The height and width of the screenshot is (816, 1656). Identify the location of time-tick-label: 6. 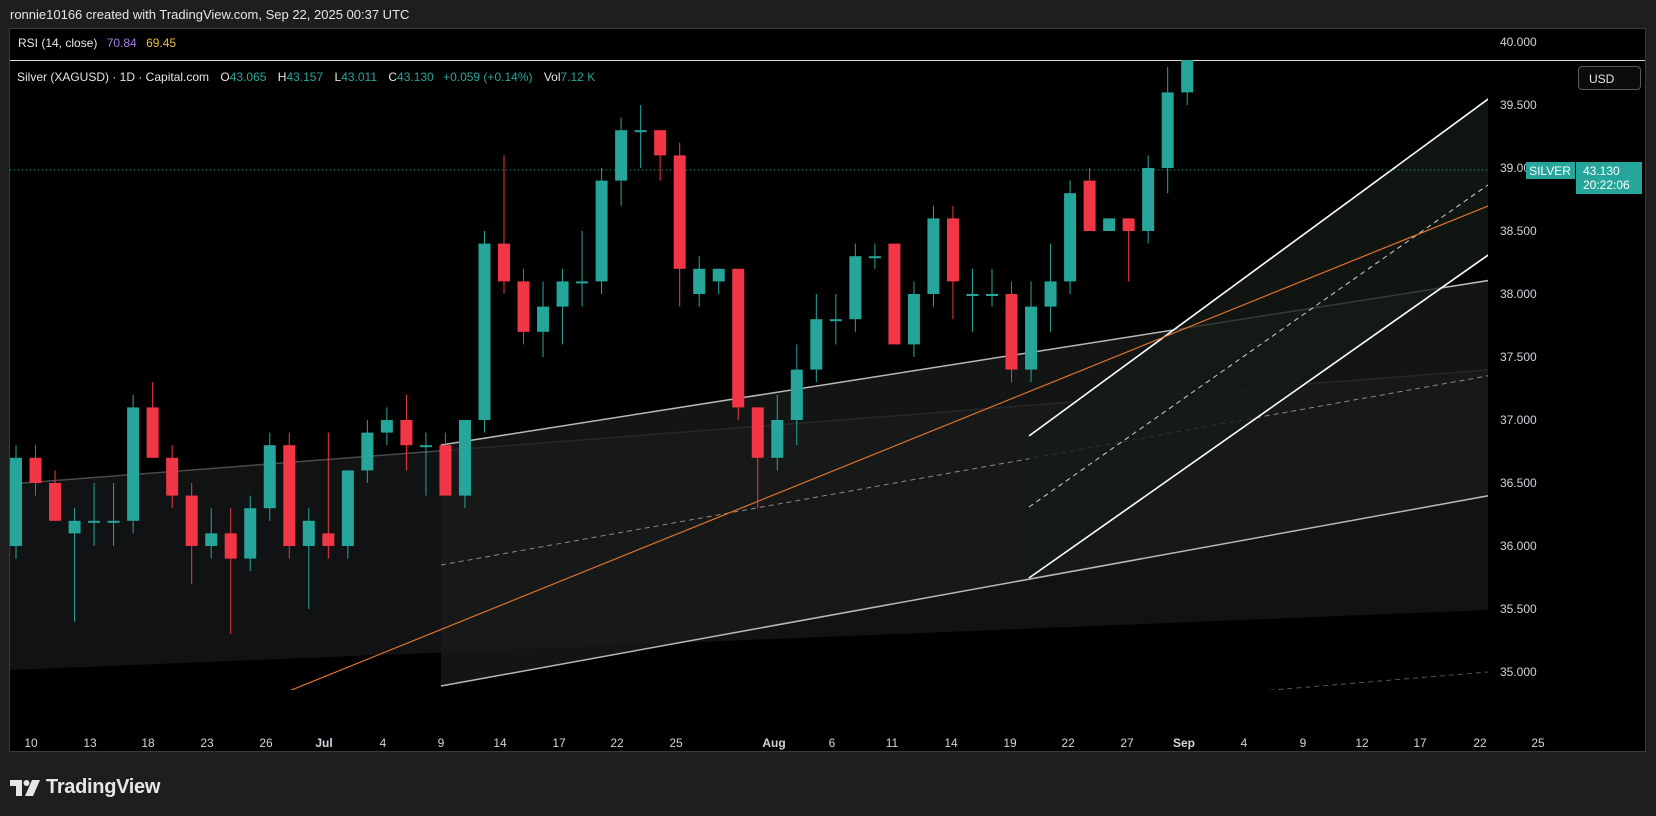
(832, 743).